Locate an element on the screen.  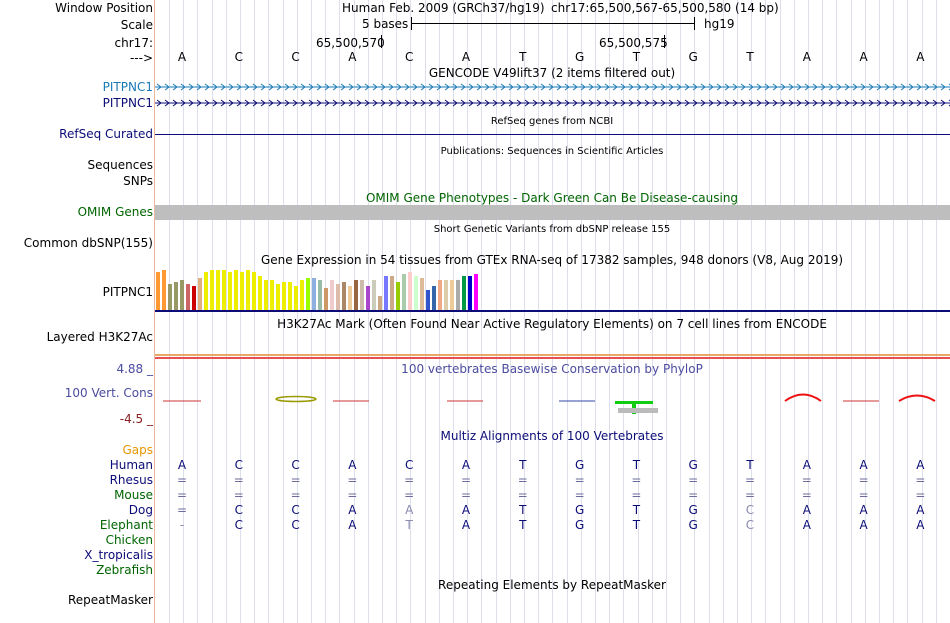
alignment-base: G is located at coordinates (693, 465).